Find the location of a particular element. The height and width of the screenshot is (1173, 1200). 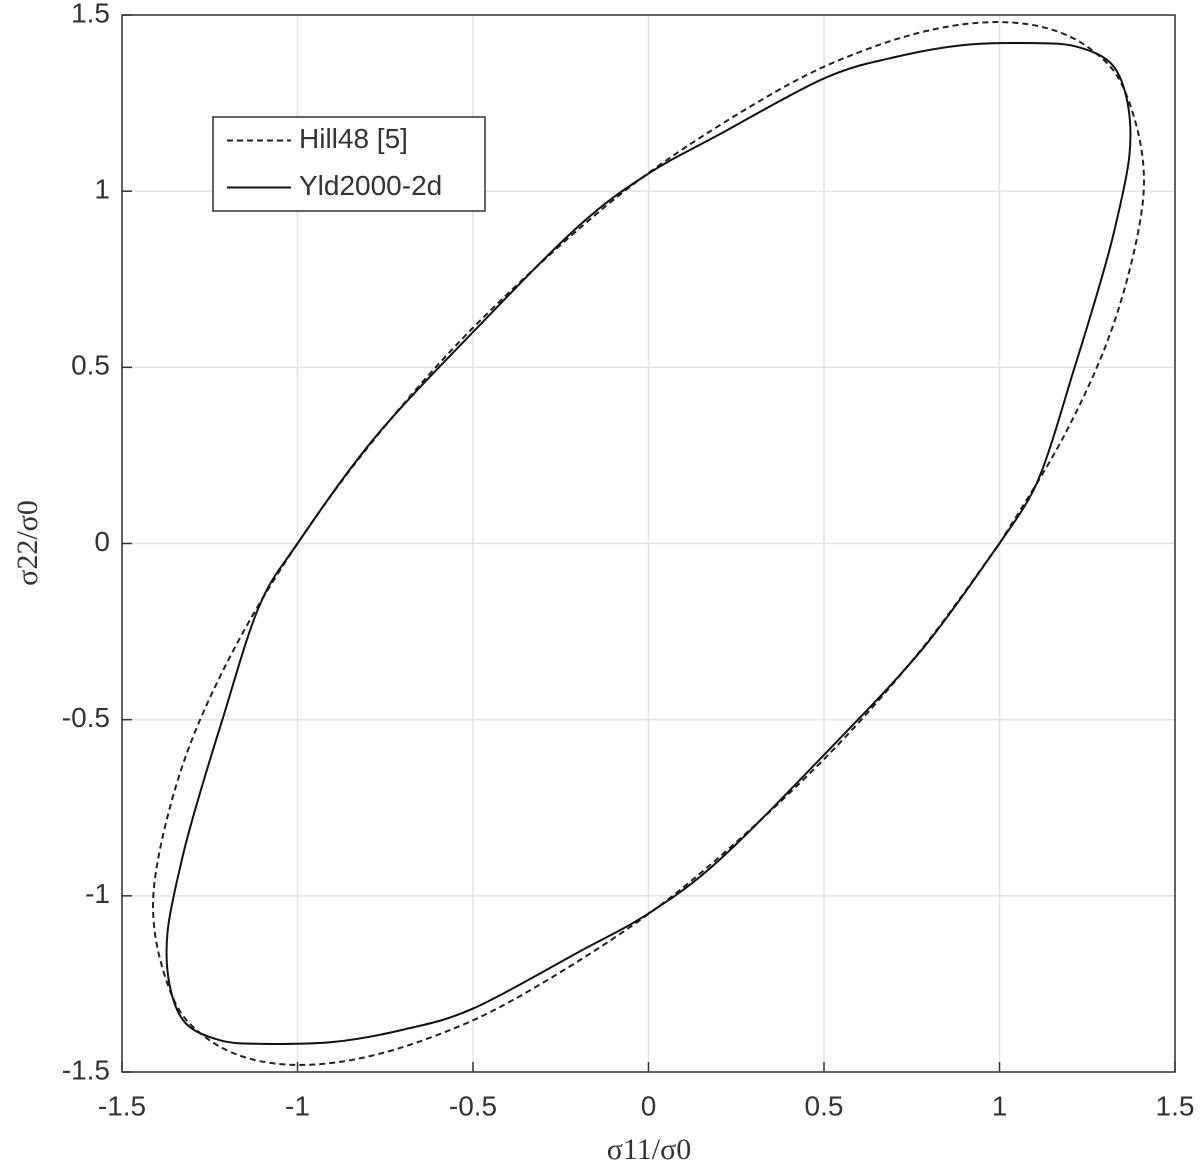

x-tick-label: 1 is located at coordinates (1000, 1105).